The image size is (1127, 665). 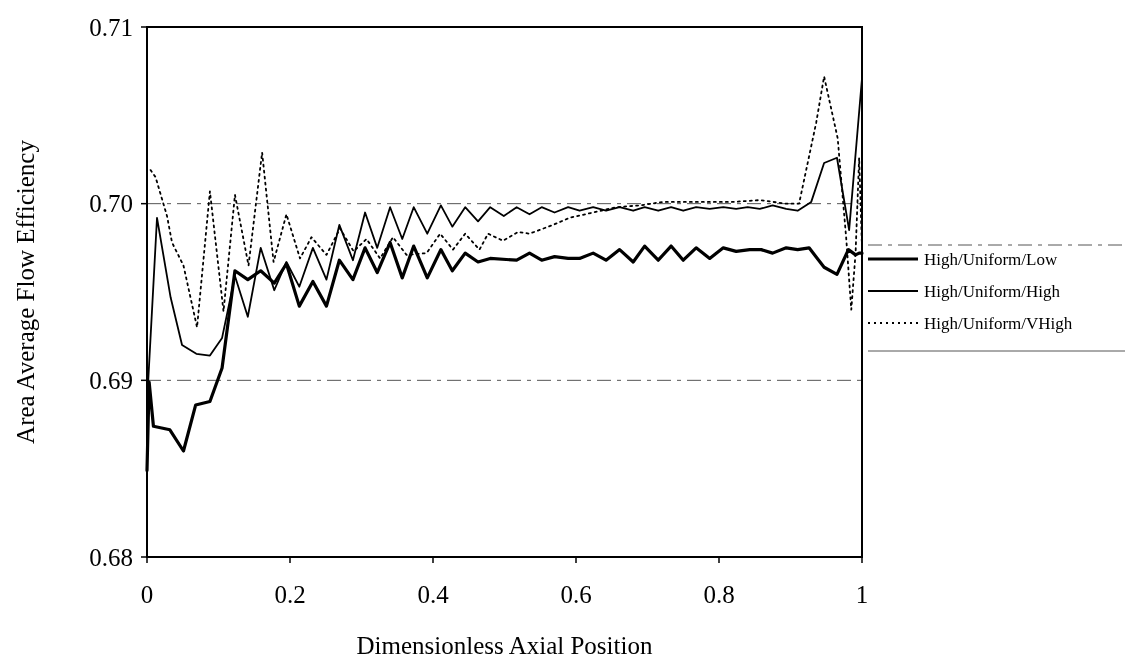 What do you see at coordinates (719, 594) in the screenshot?
I see `x-tick-label: 0.8` at bounding box center [719, 594].